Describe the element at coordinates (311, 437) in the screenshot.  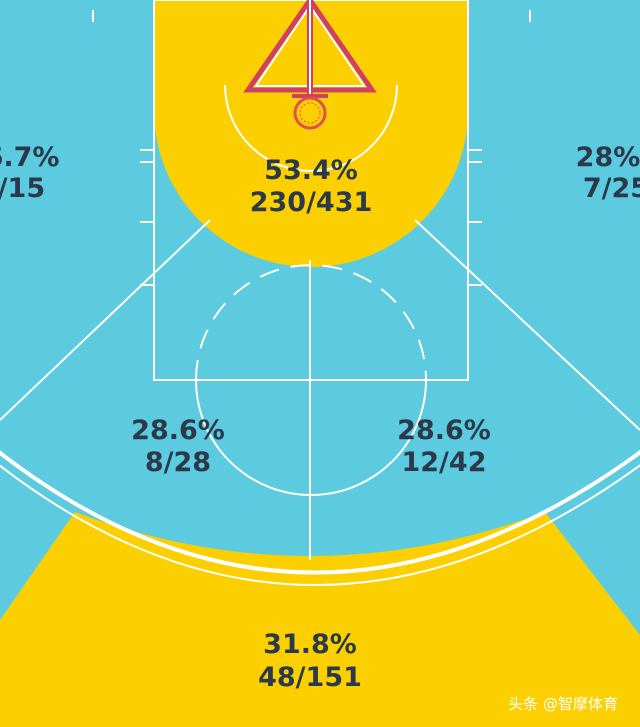
I see `free-throw-circle-lower` at that location.